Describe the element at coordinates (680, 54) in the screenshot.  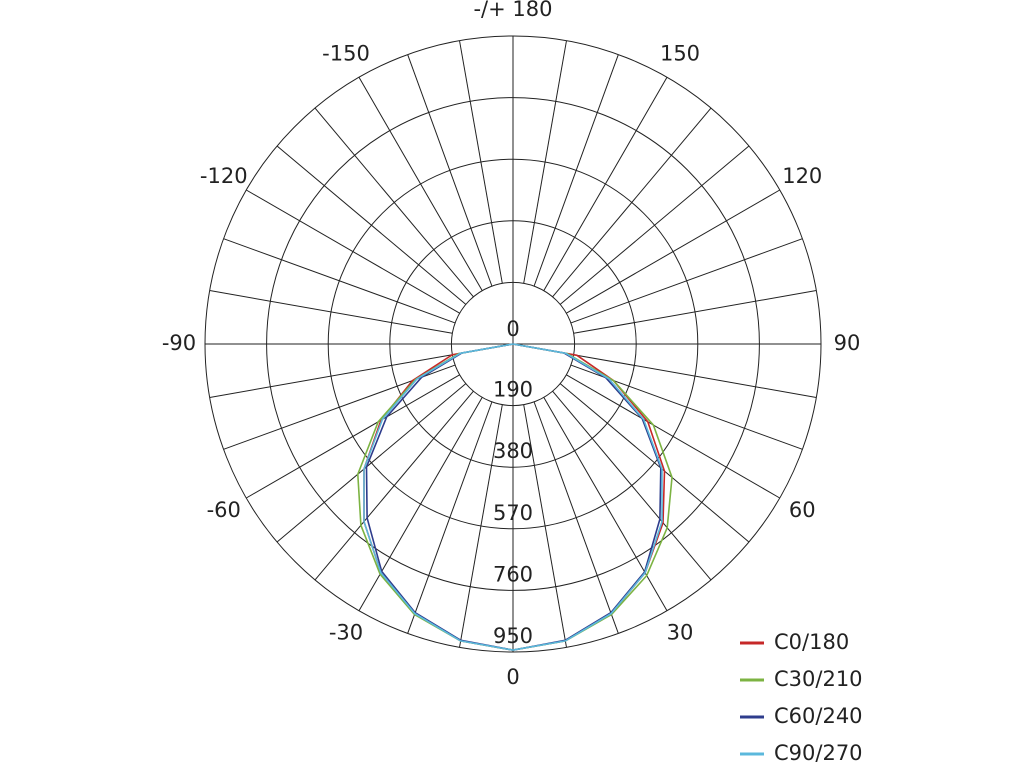
I see `angle-tick-label: 150` at that location.